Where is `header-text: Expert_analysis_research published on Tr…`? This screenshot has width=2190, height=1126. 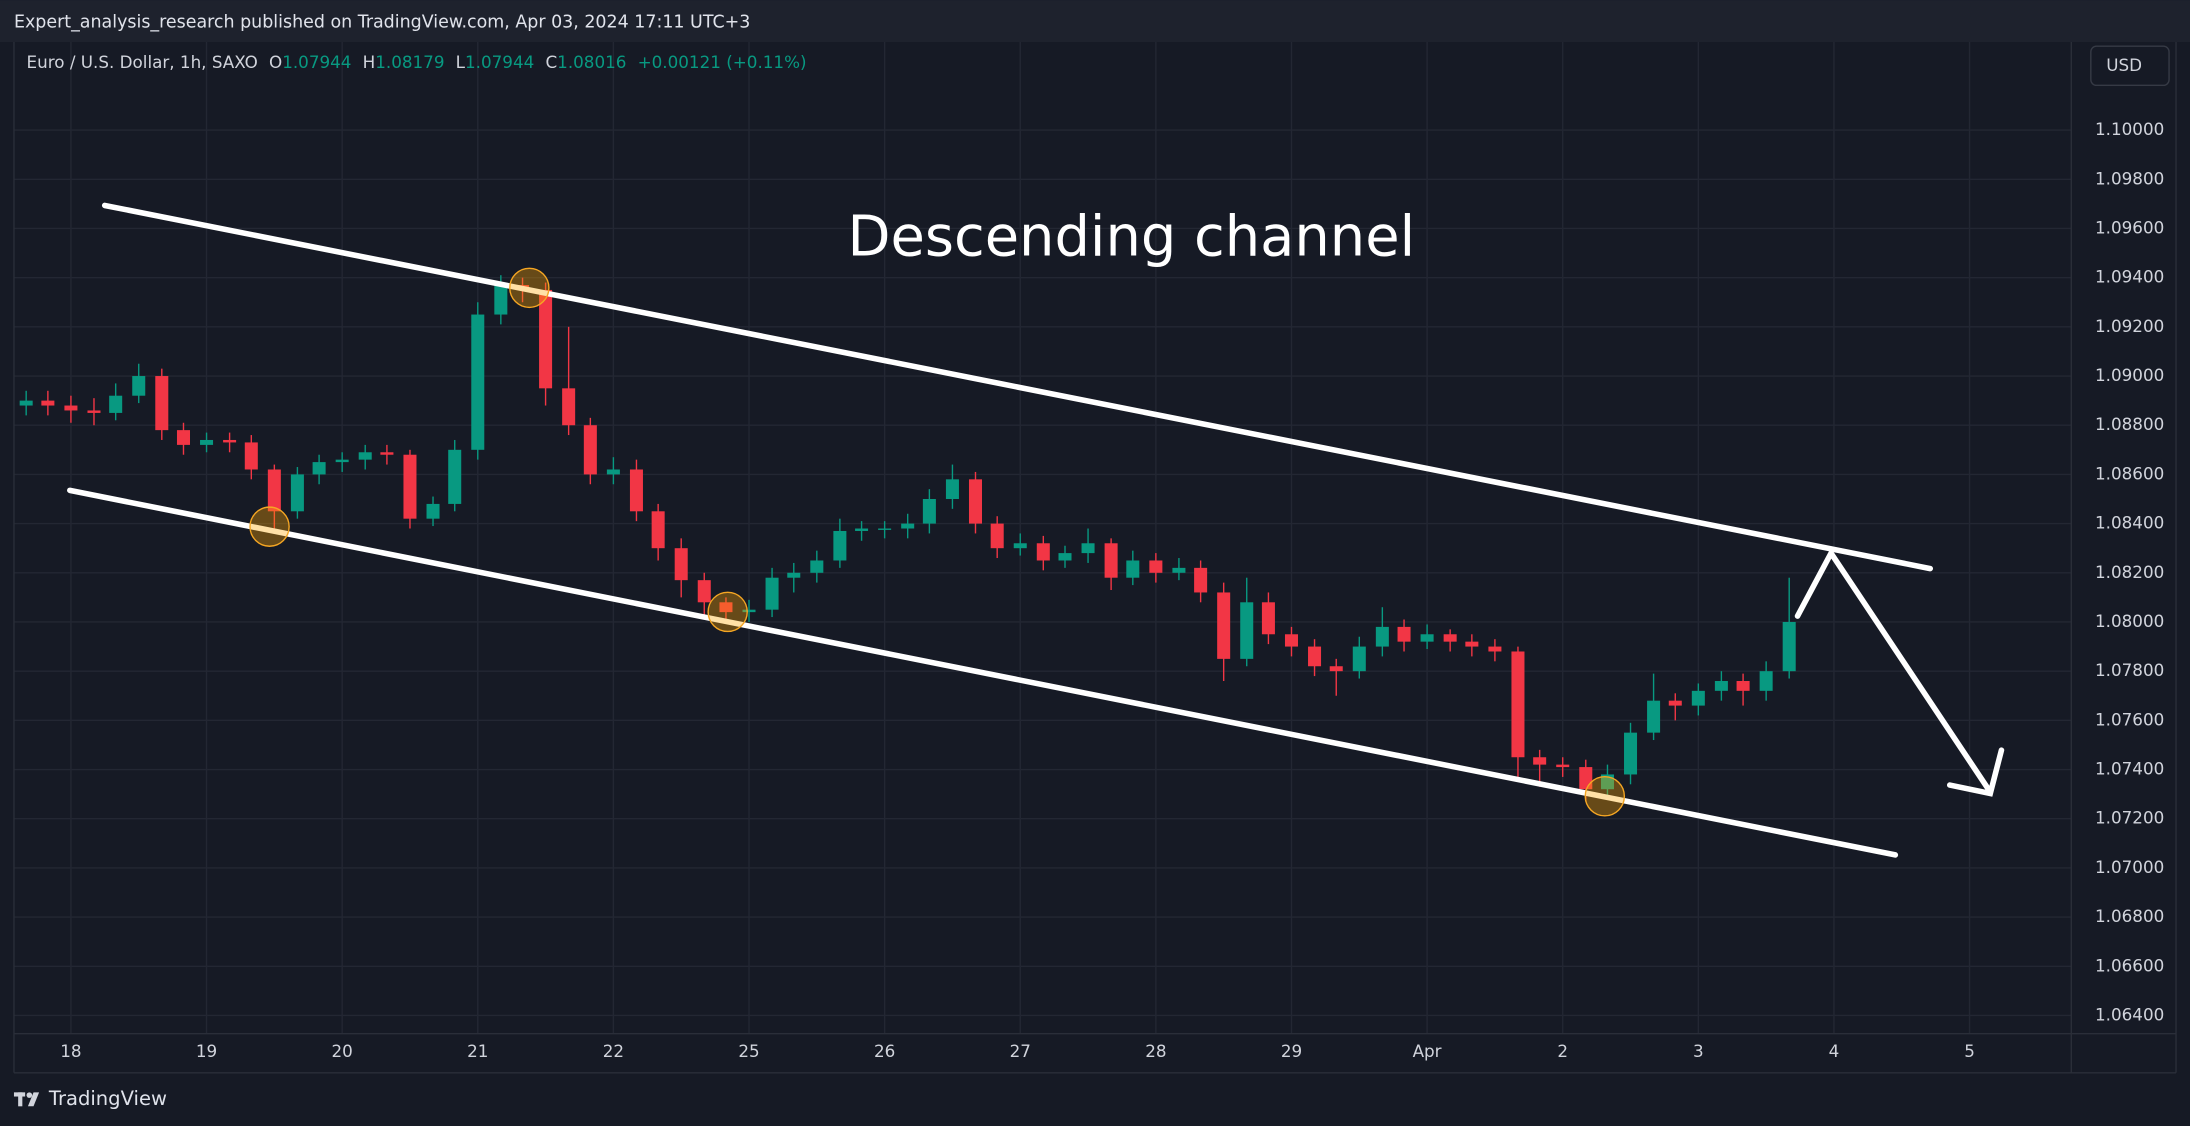 header-text: Expert_analysis_research published on Tr… is located at coordinates (382, 22).